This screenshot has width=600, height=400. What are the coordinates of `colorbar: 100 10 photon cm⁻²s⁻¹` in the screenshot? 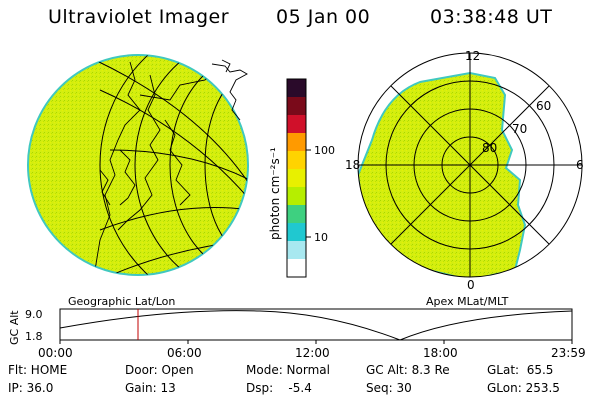 It's located at (301, 178).